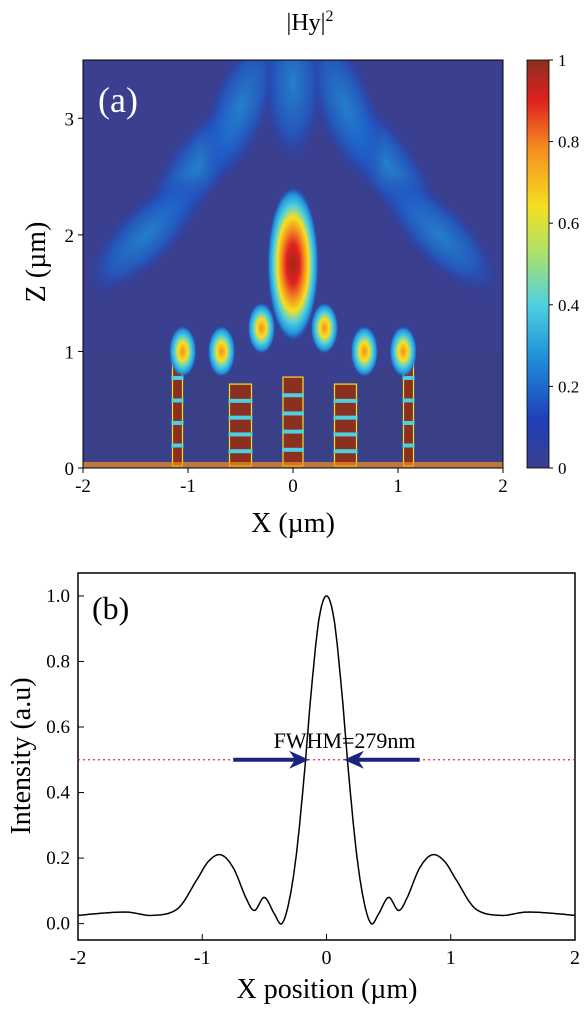  I want to click on colorbar, so click(538, 264).